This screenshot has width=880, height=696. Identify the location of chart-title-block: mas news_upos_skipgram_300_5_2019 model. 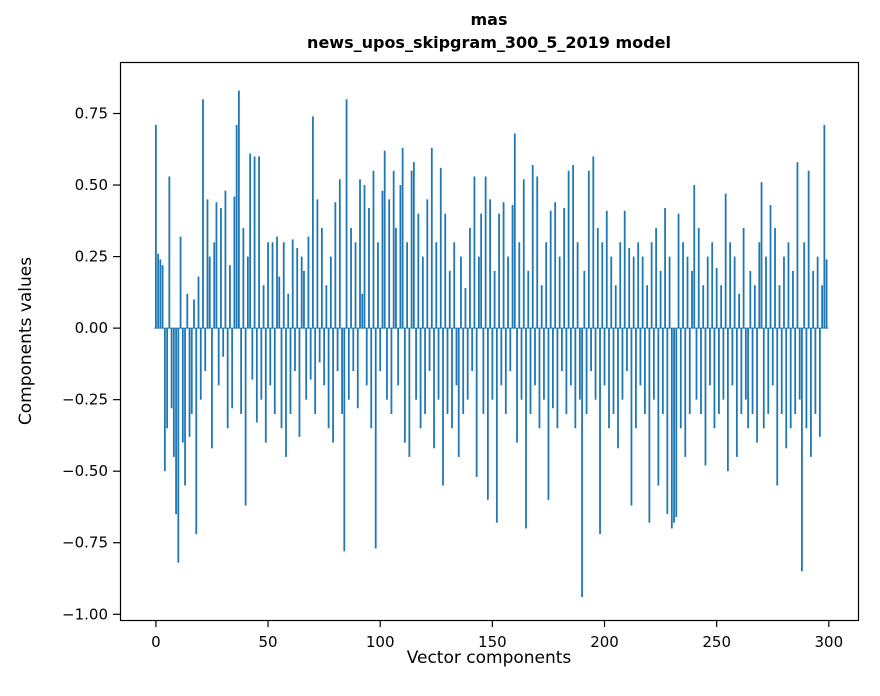
(489, 31).